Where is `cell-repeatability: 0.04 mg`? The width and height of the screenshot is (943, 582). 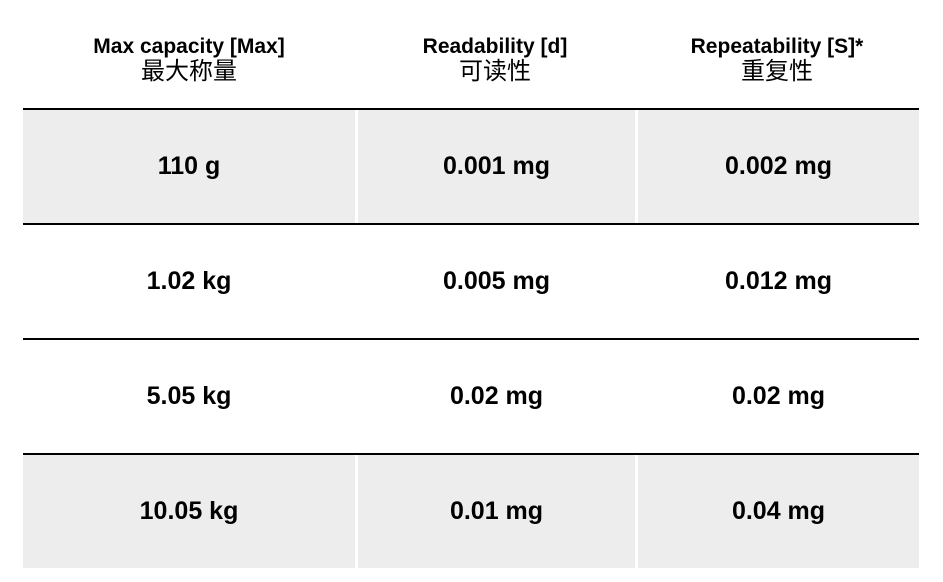 cell-repeatability: 0.04 mg is located at coordinates (777, 511).